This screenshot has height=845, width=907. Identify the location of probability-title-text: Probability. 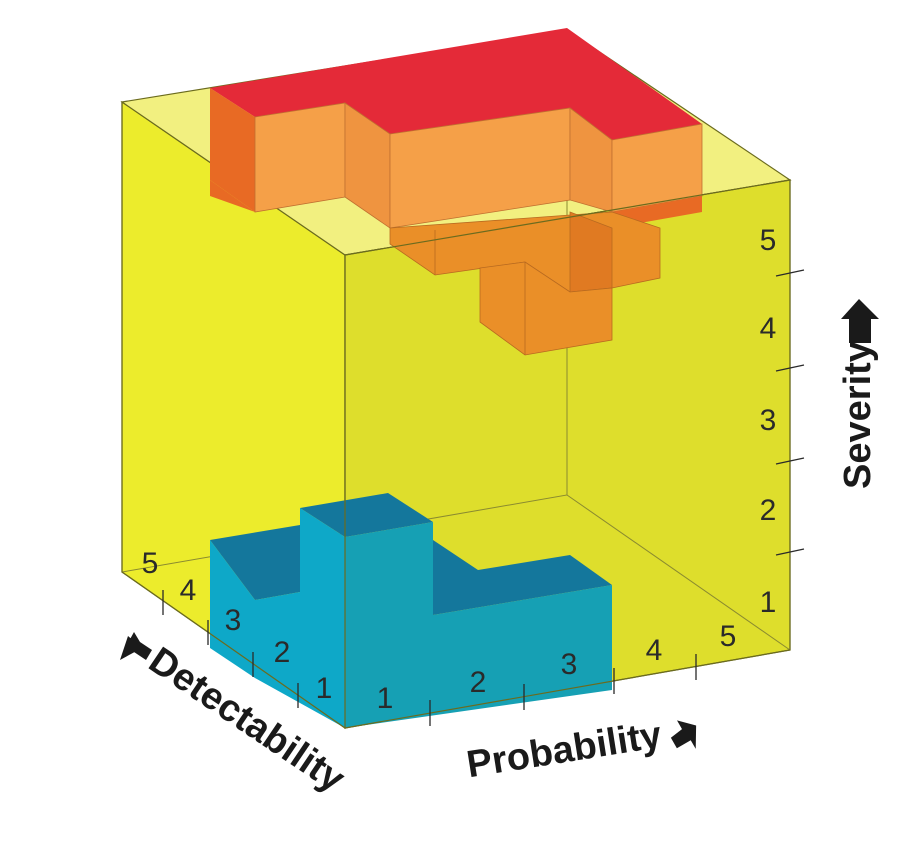
(564, 750).